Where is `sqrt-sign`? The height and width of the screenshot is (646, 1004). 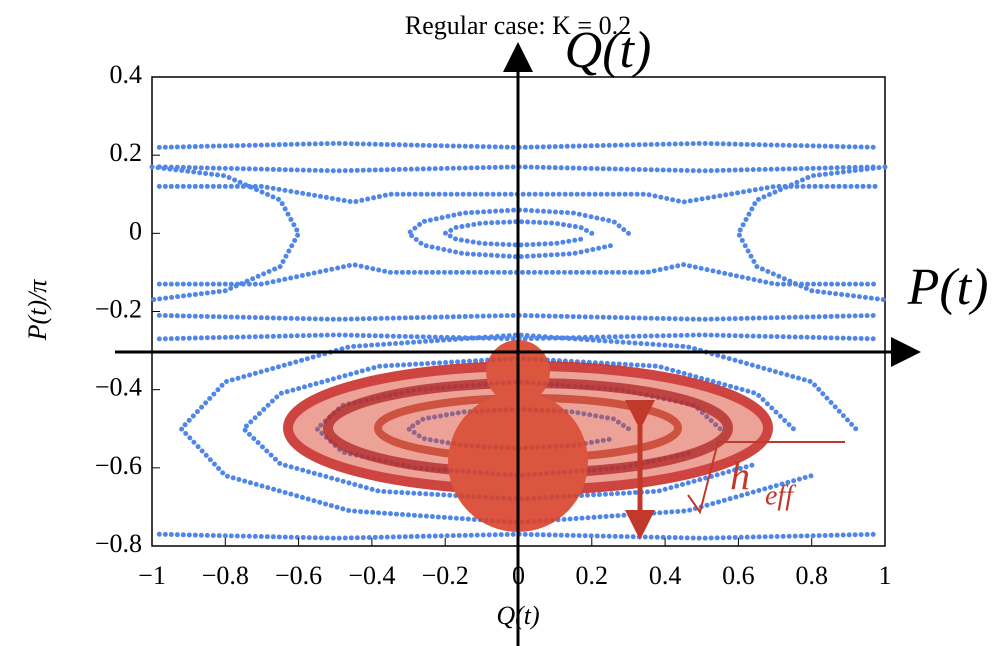 sqrt-sign is located at coordinates (766, 478).